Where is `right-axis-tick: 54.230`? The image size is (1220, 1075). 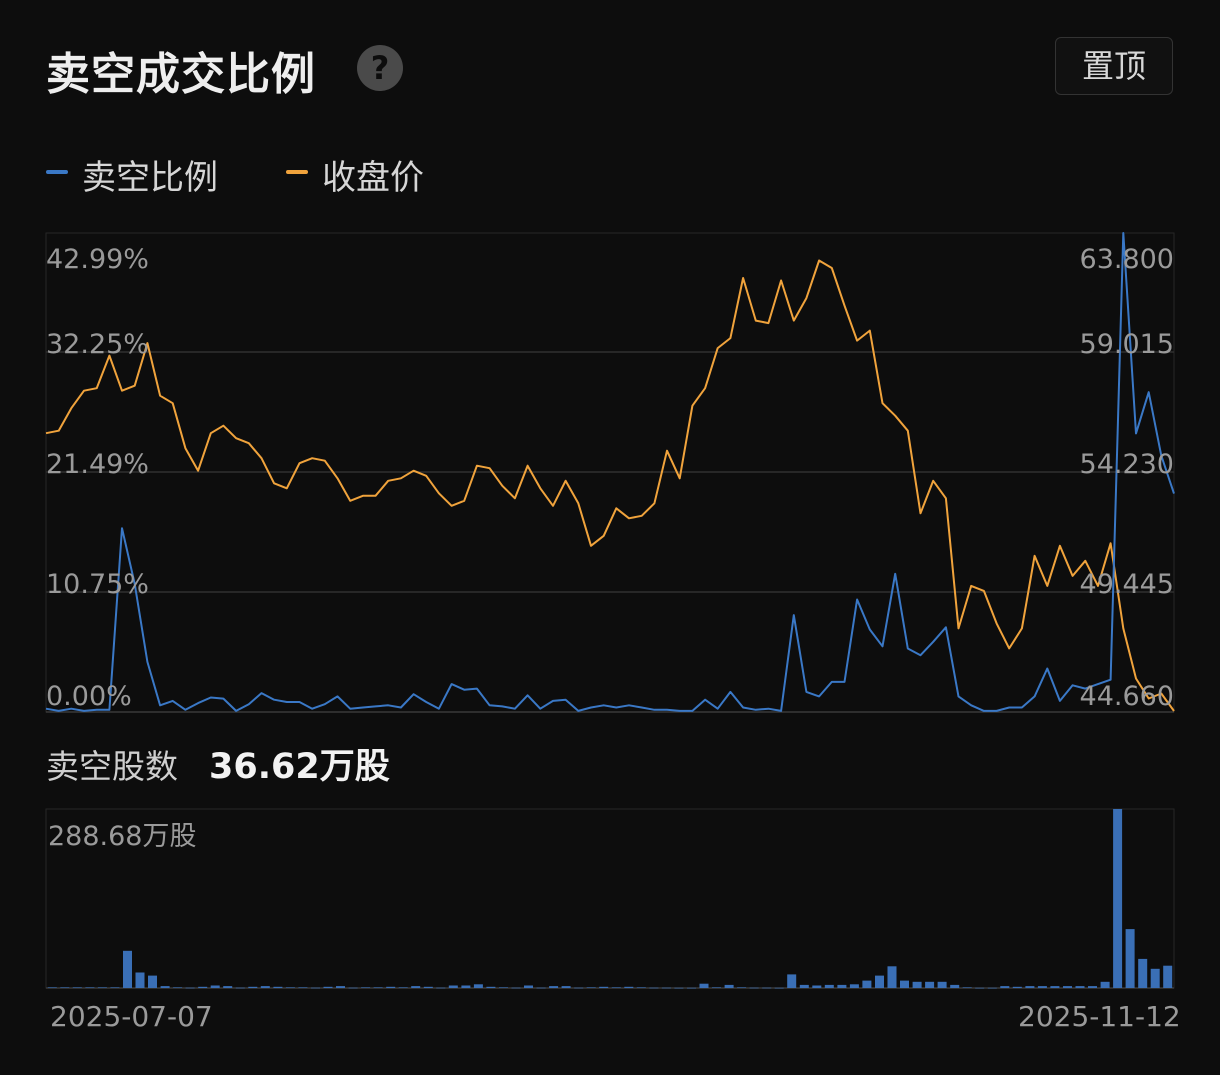
right-axis-tick: 54.230 is located at coordinates (1127, 464).